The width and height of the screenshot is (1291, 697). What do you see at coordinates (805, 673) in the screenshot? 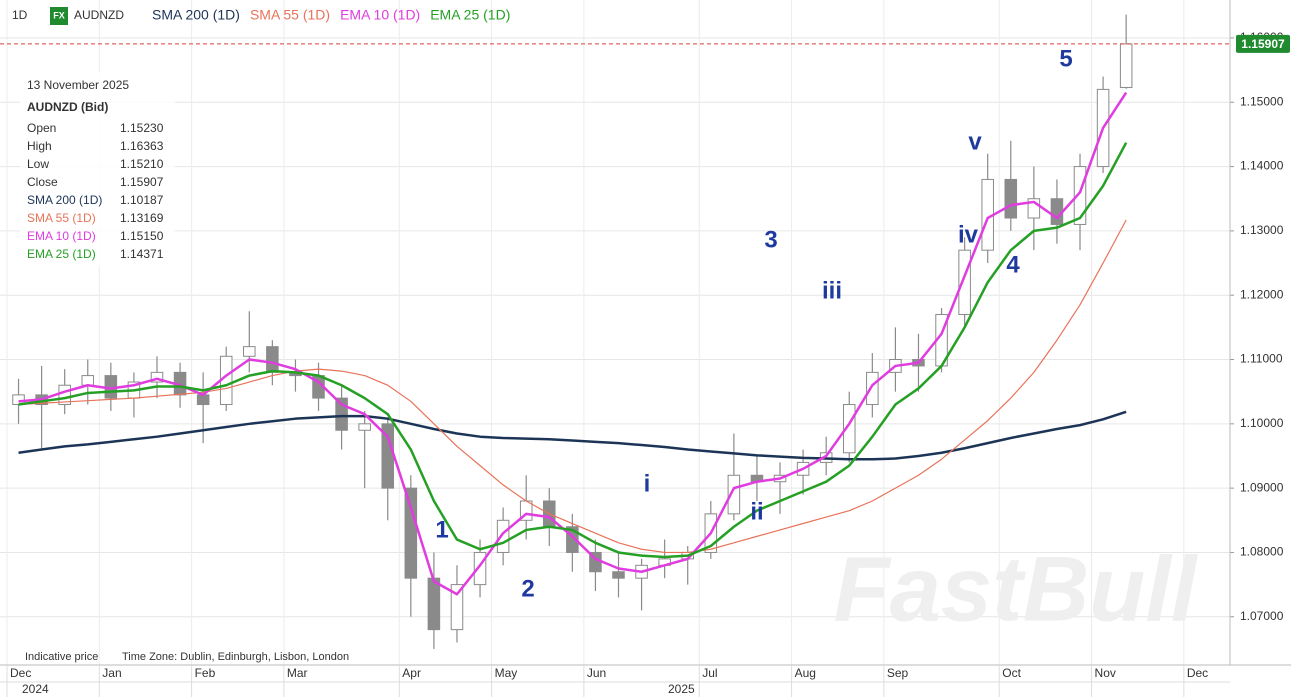
I see `x-tick-label: Aug` at bounding box center [805, 673].